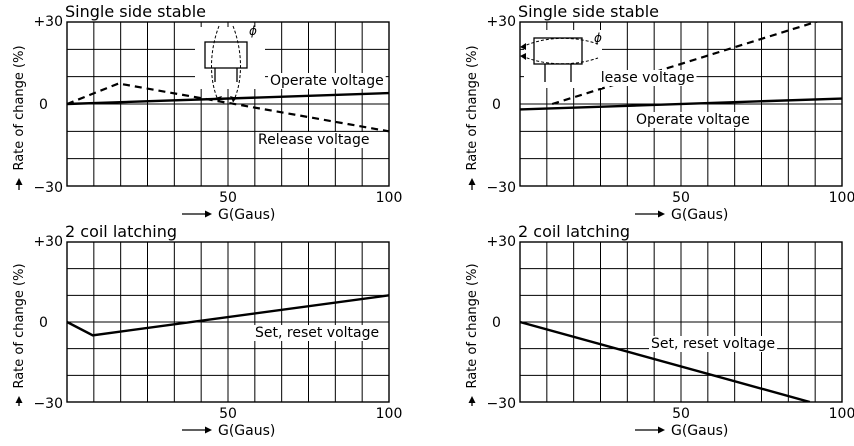 The width and height of the screenshot is (854, 446). I want to click on plot-frame, so click(681, 104).